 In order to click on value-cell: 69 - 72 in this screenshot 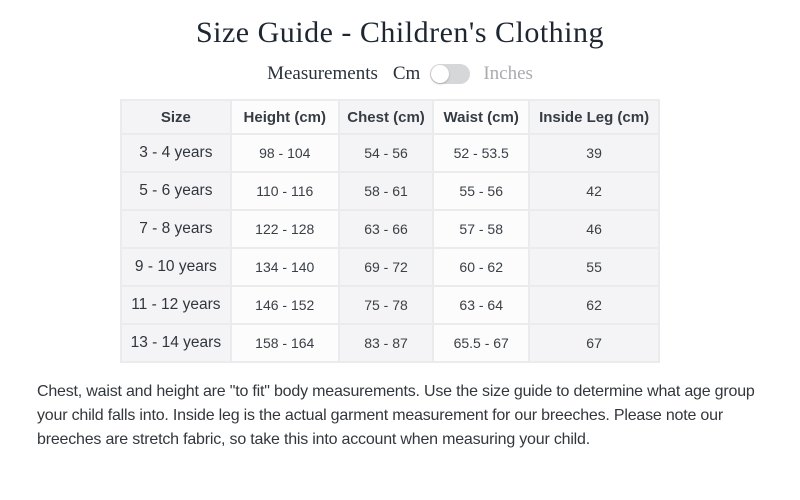, I will do `click(386, 267)`.